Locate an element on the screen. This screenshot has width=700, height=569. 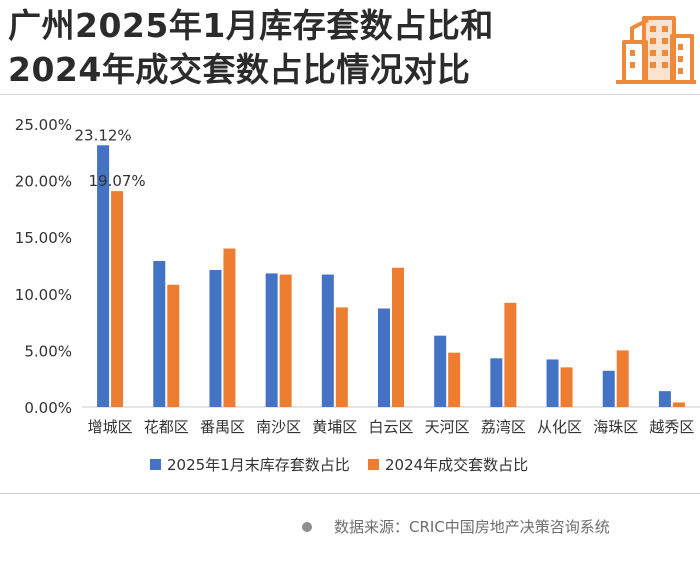
data-labels: 23.12% 19.07% is located at coordinates (109, 158).